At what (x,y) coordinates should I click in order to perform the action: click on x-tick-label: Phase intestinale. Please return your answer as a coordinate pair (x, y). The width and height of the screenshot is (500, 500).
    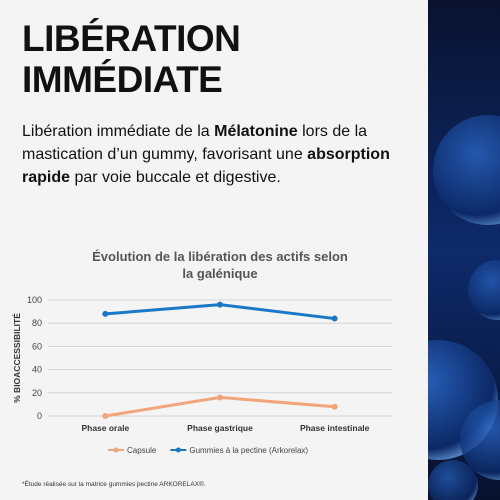
    Looking at the image, I should click on (335, 428).